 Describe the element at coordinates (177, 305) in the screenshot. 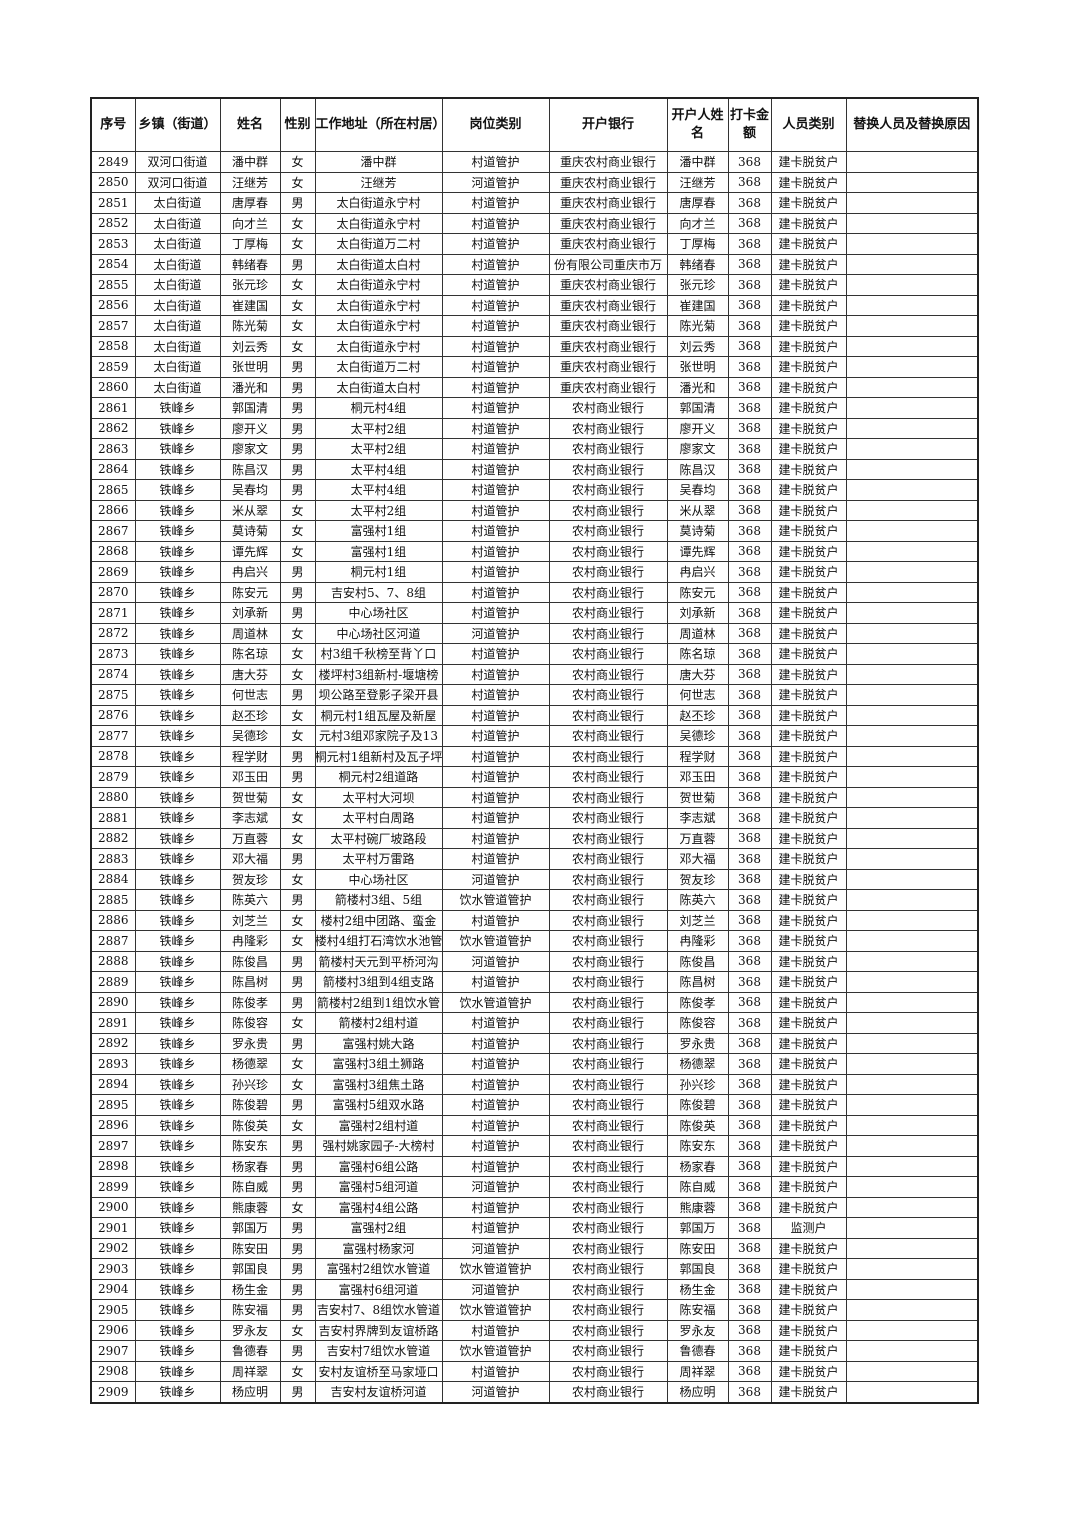

I see `town-cell: 太白街道` at that location.